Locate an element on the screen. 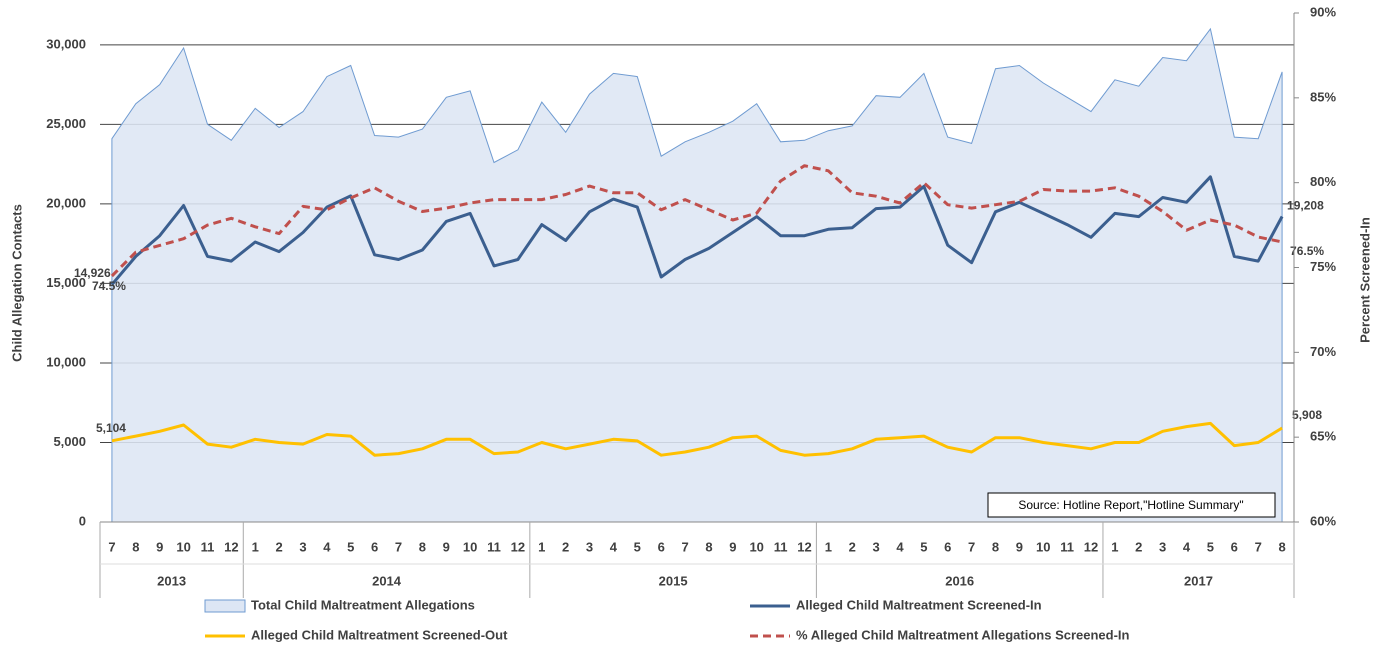  y-tick-label: 25,000 is located at coordinates (66, 123).